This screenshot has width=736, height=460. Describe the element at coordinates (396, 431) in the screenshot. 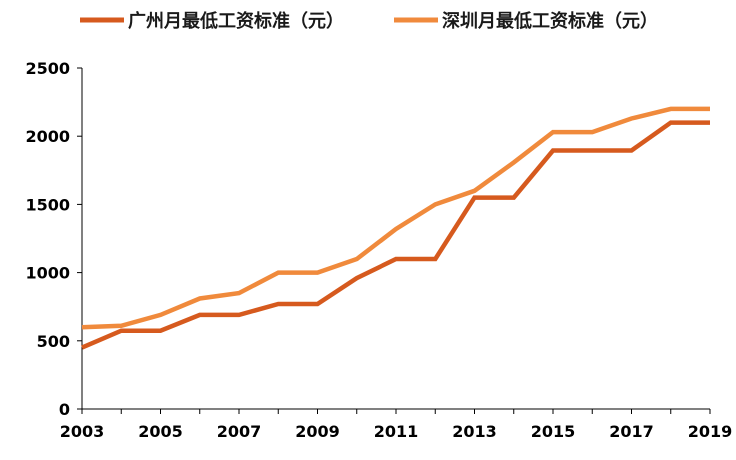

I see `x-tick-label: 2011` at that location.